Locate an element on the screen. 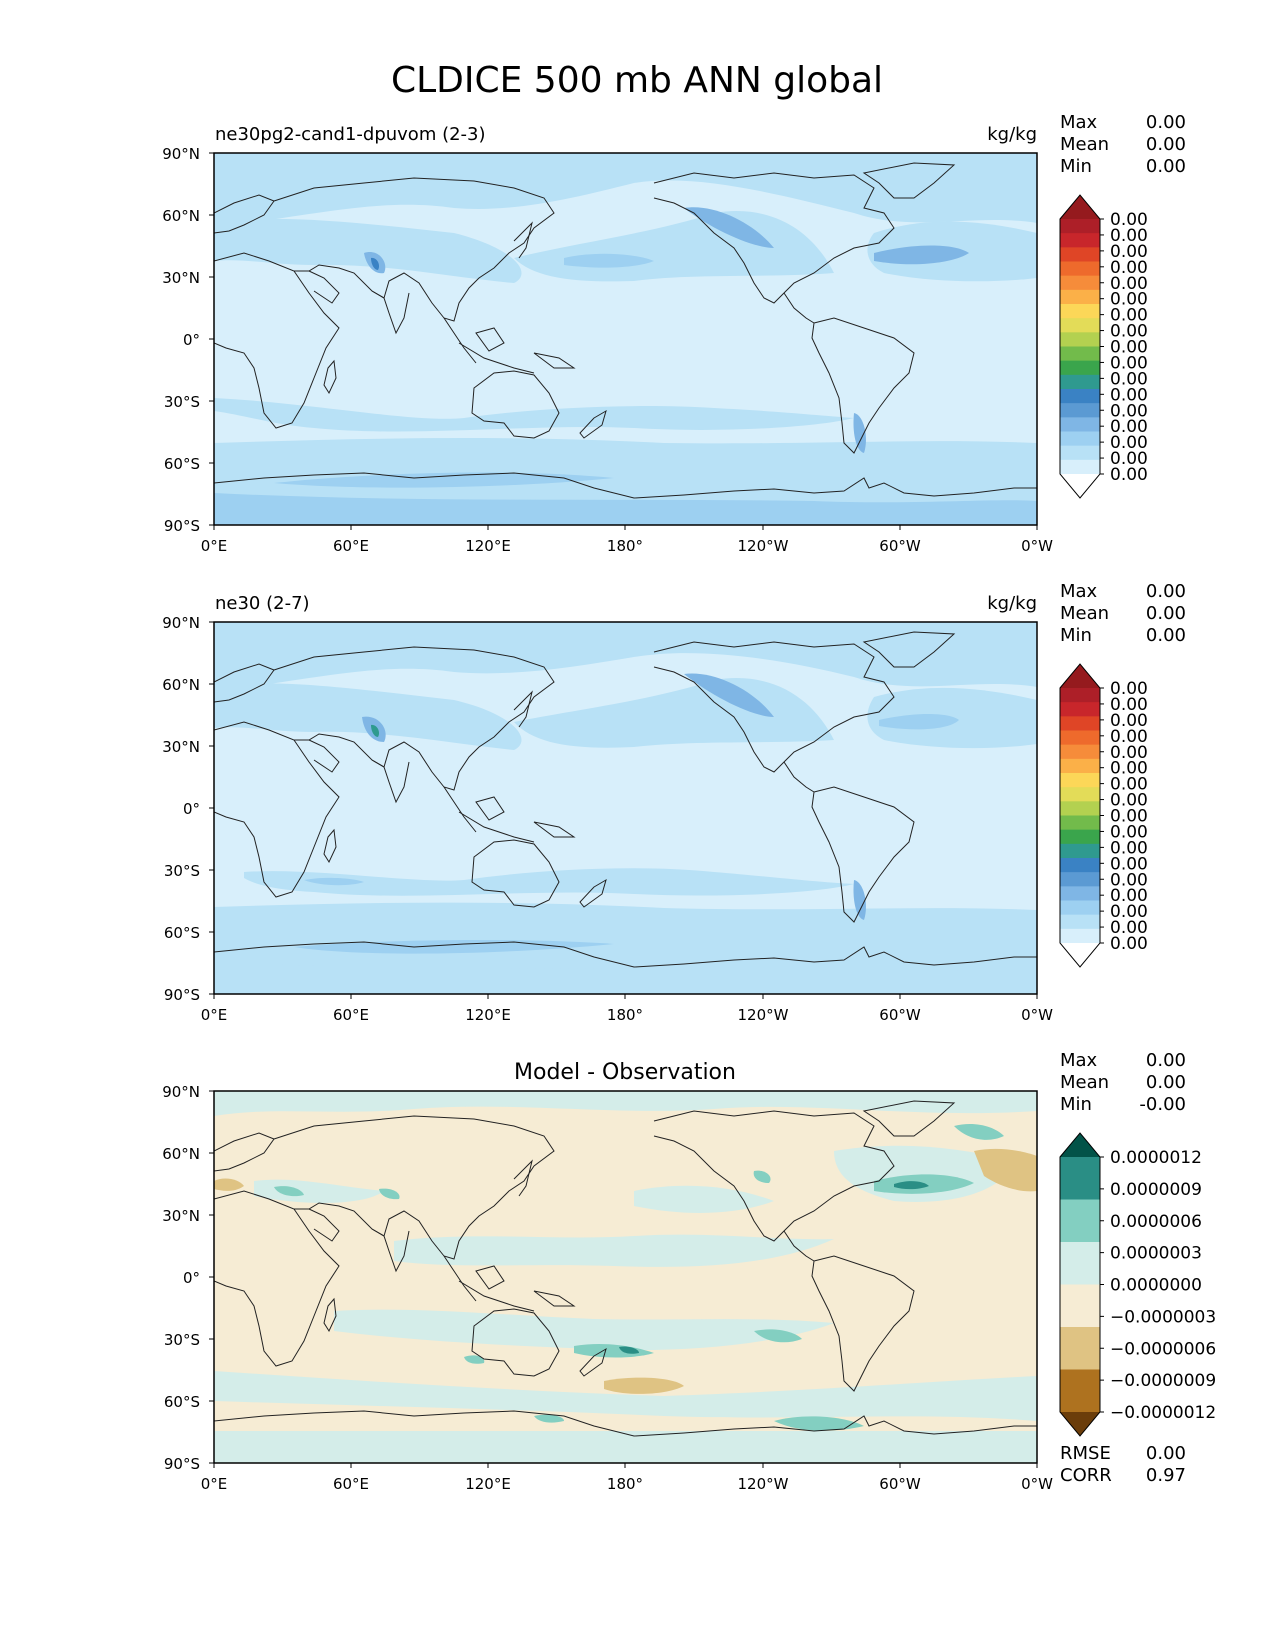 Image resolution: width=1275 pixels, height=1650 pixels. coastline-borneo is located at coordinates (490, 339).